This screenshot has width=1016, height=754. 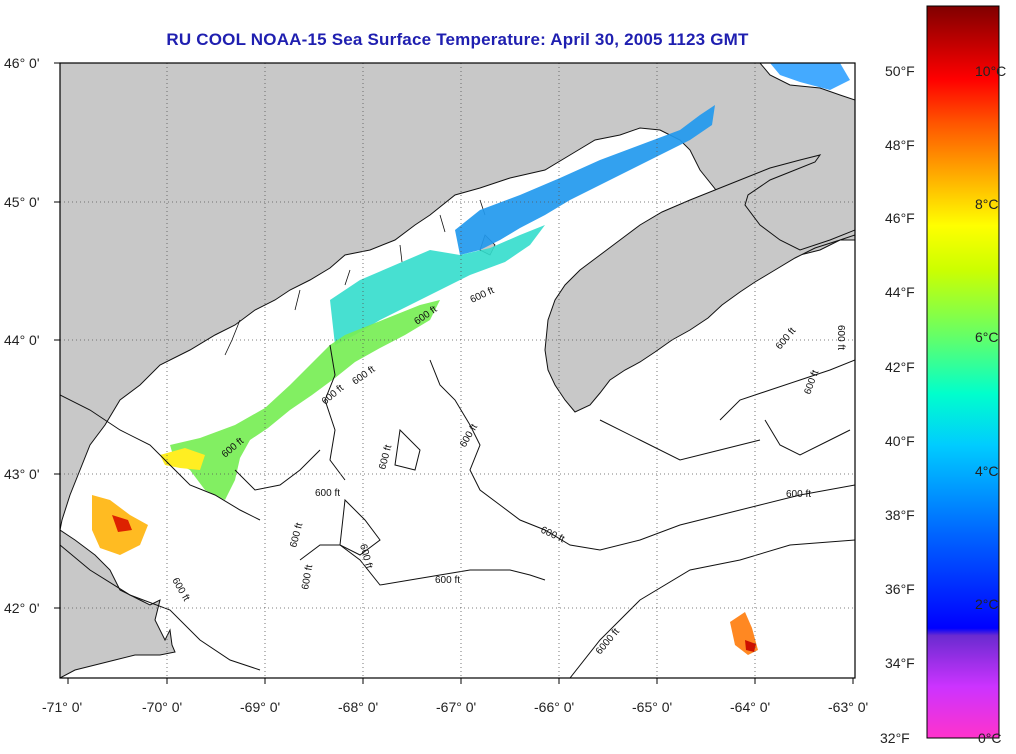 What do you see at coordinates (963, 372) in the screenshot?
I see `color-scale-bar` at bounding box center [963, 372].